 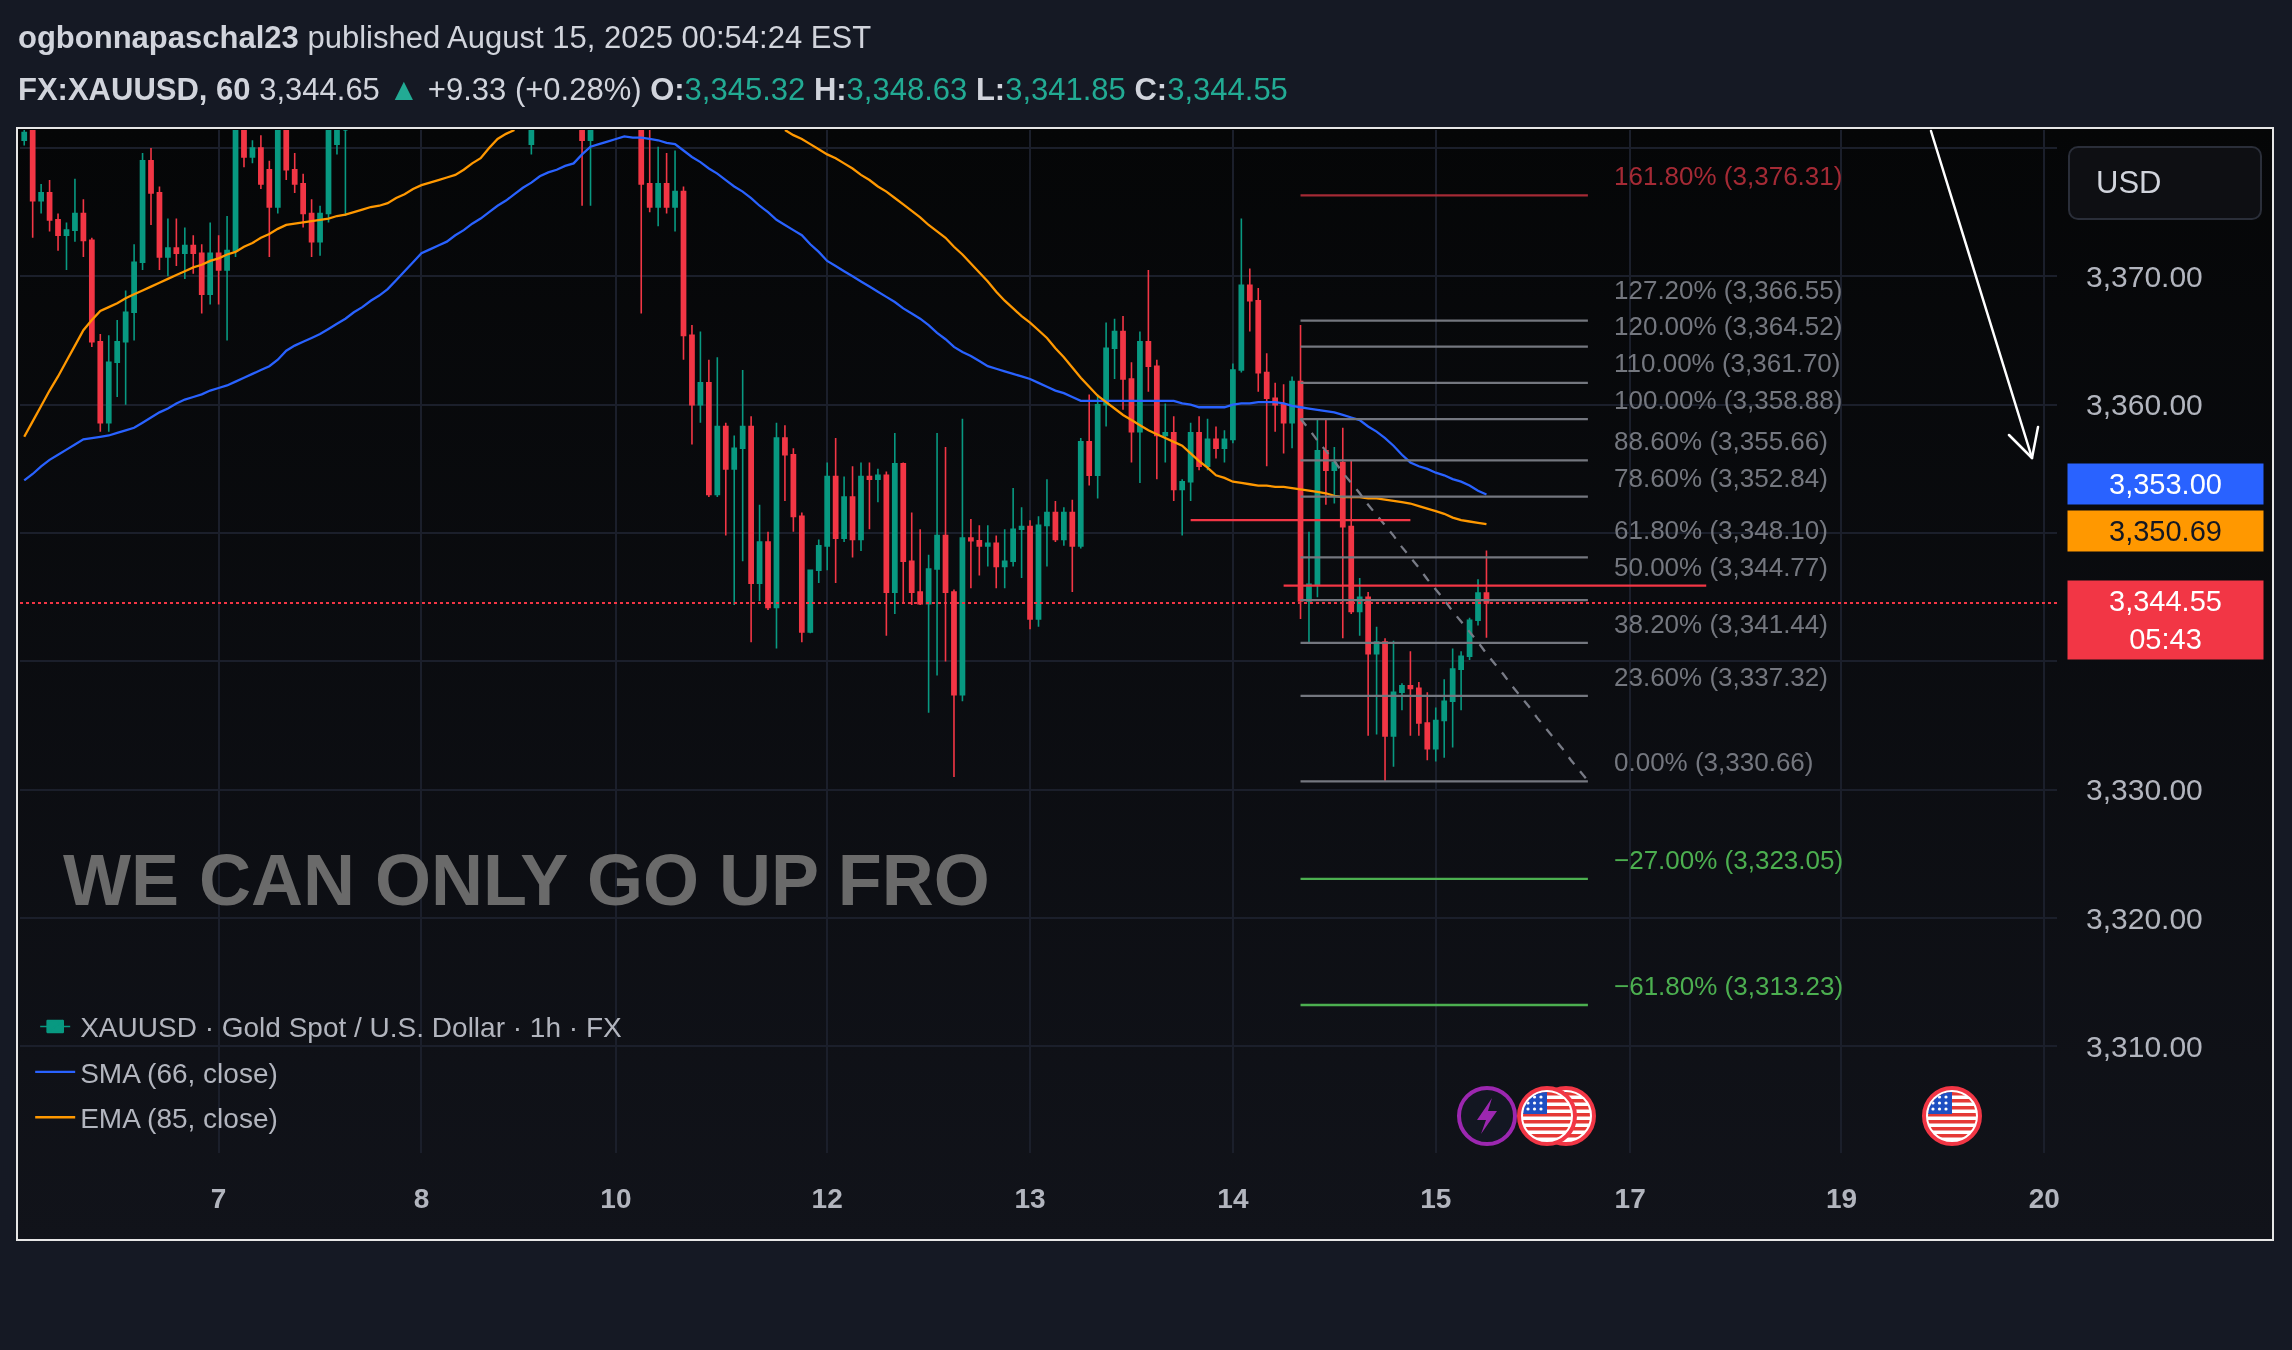 I want to click on x-tick-label: 10, so click(x=616, y=1198).